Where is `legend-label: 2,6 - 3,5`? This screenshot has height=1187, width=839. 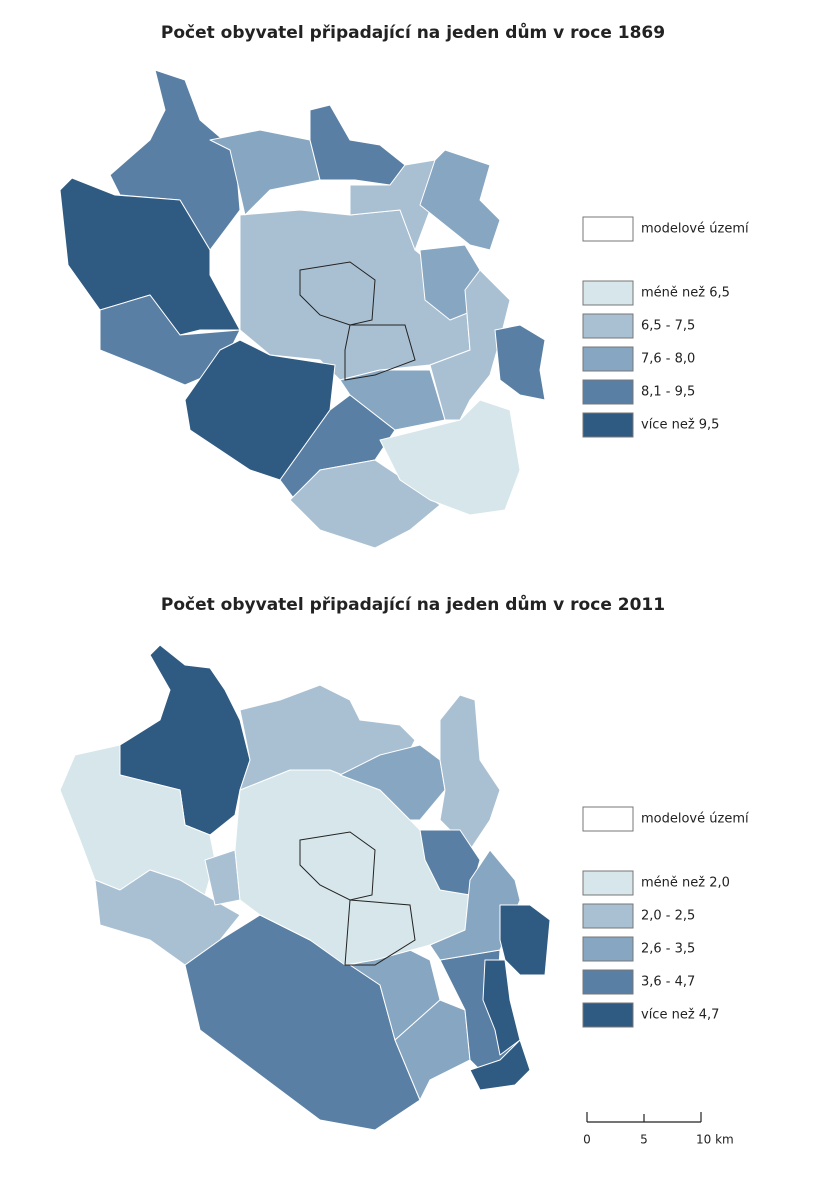
legend-label: 2,6 - 3,5 is located at coordinates (668, 949).